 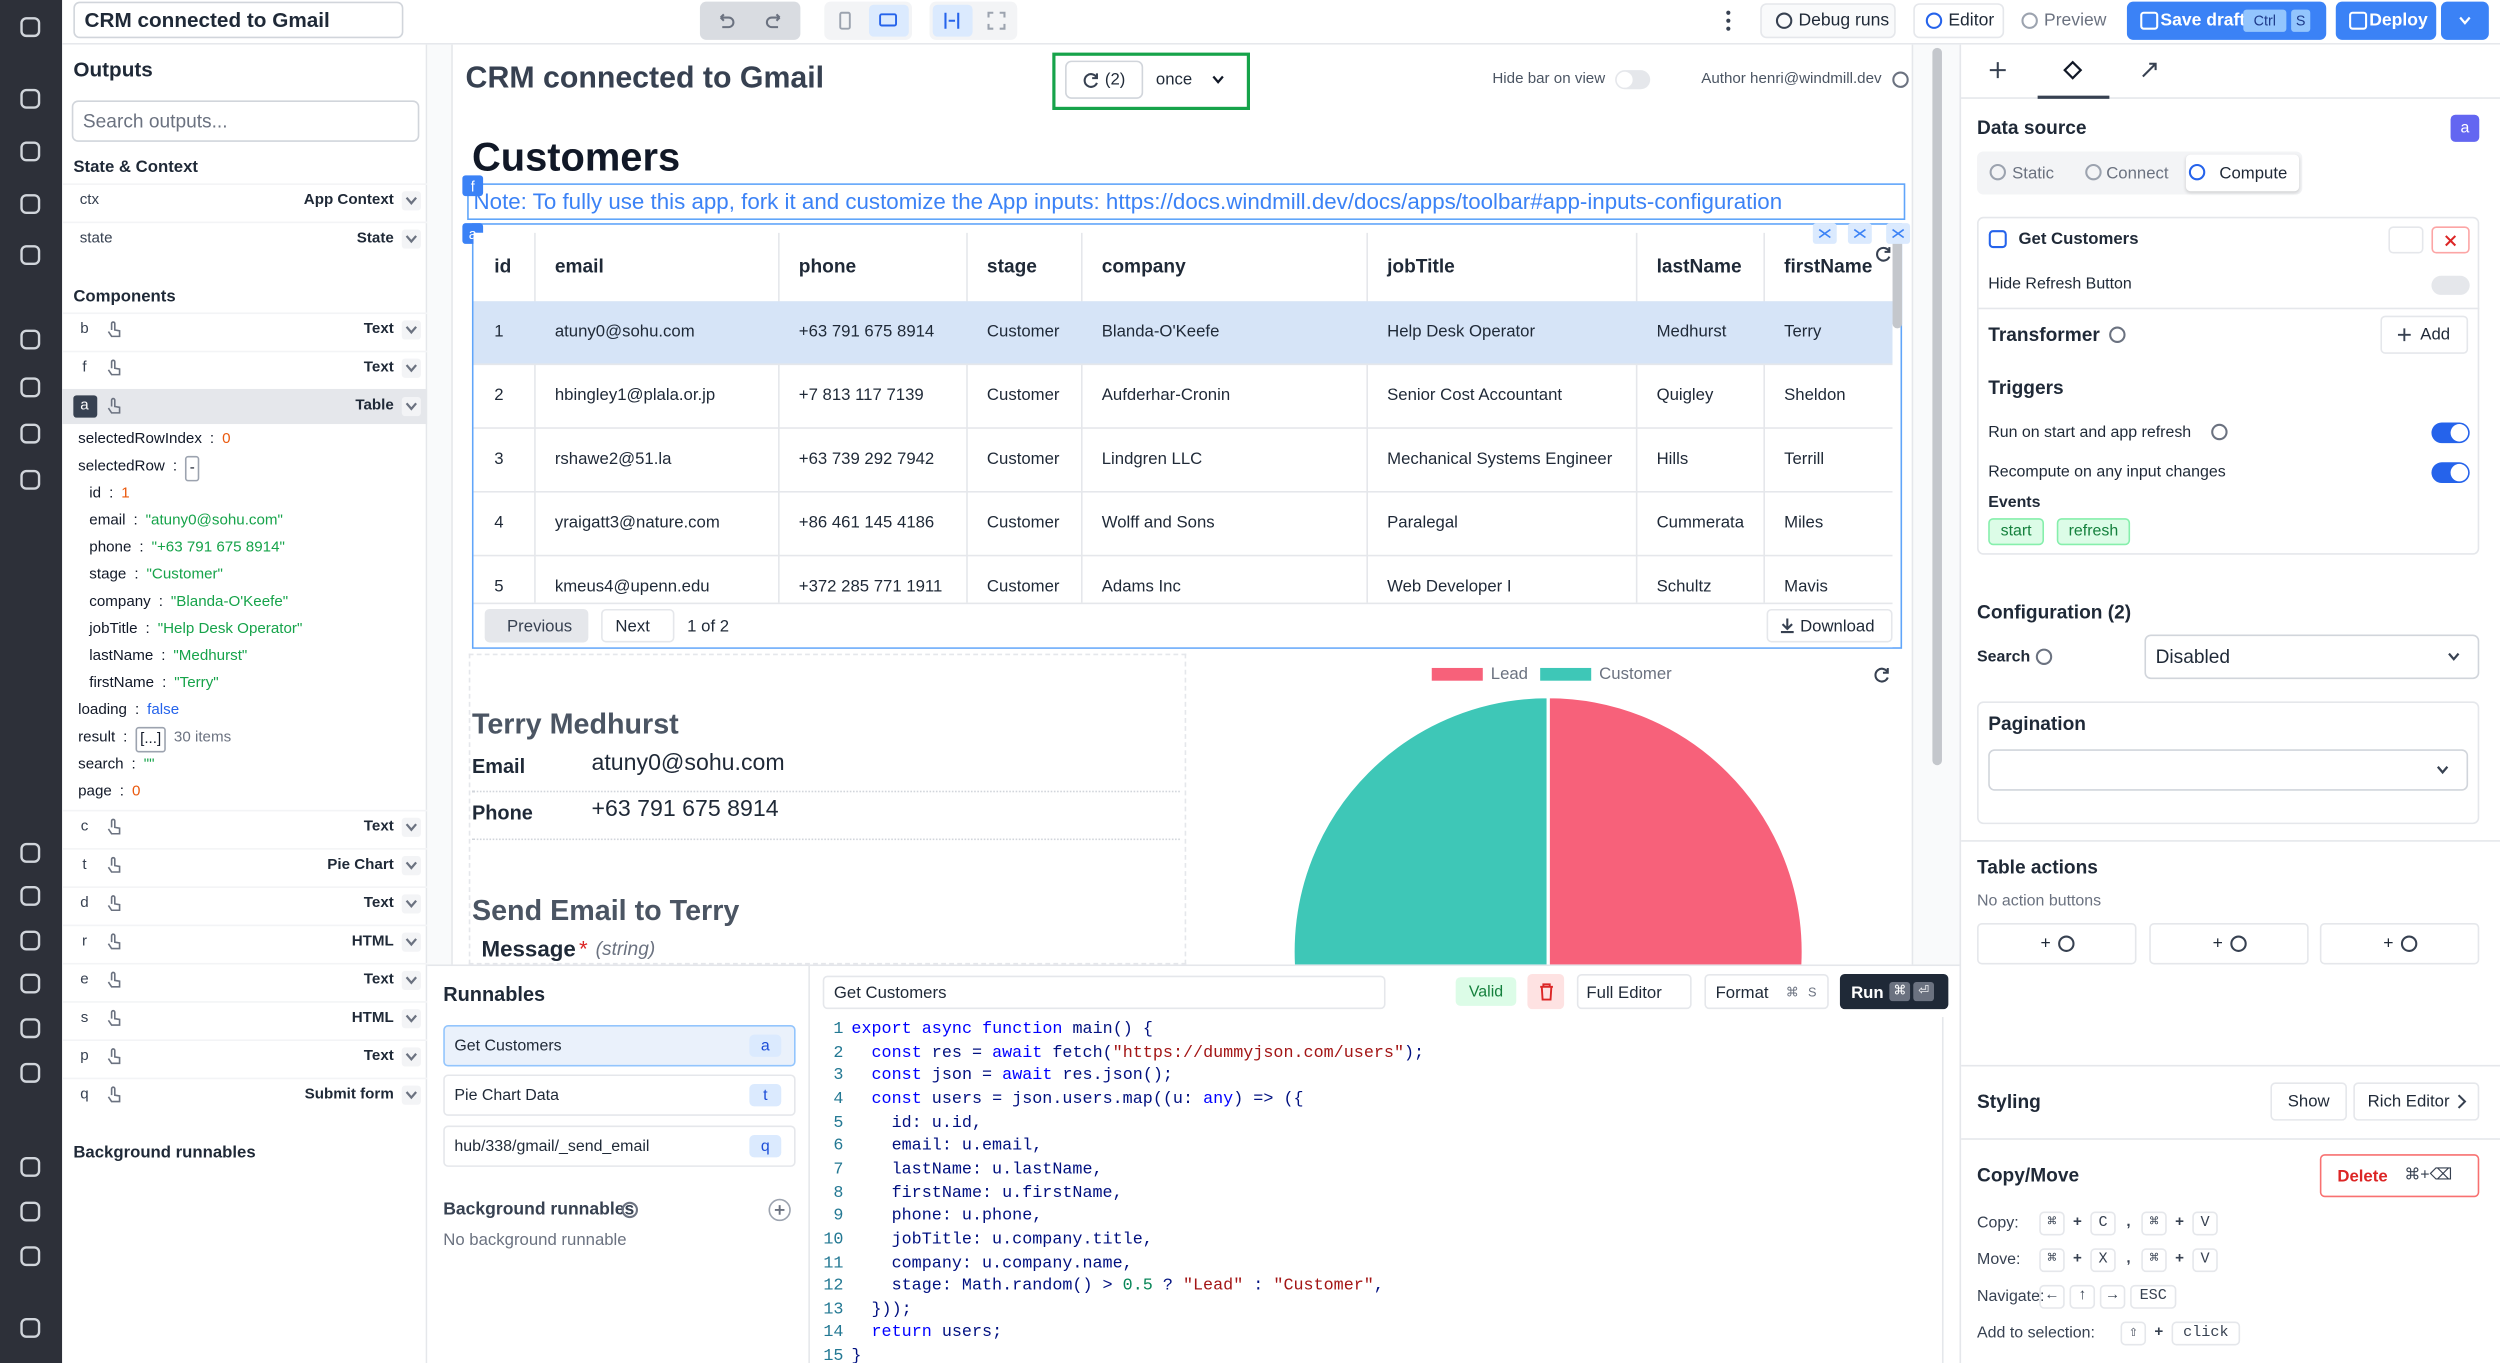 What do you see at coordinates (1011, 266) in the screenshot?
I see `column-header: stage` at bounding box center [1011, 266].